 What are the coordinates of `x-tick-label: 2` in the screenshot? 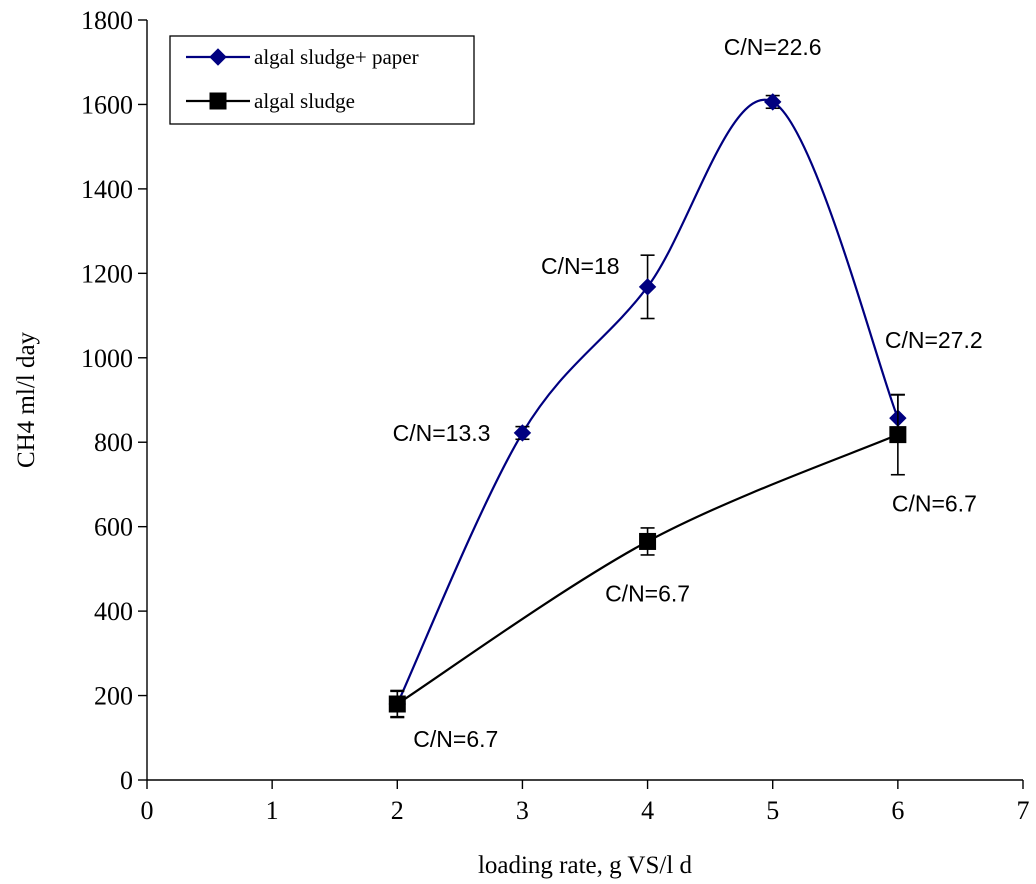 It's located at (397, 810).